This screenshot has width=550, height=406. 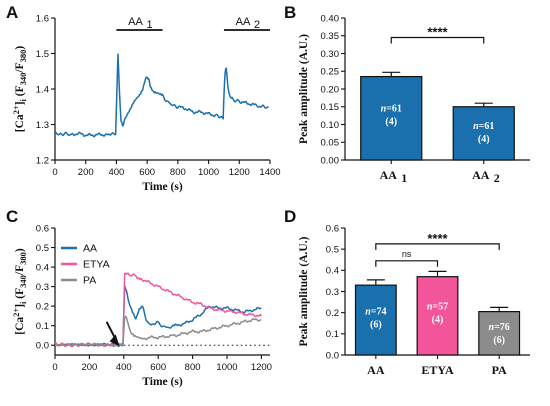 What do you see at coordinates (330, 107) in the screenshot?
I see `y-tick-label: 0.15` at bounding box center [330, 107].